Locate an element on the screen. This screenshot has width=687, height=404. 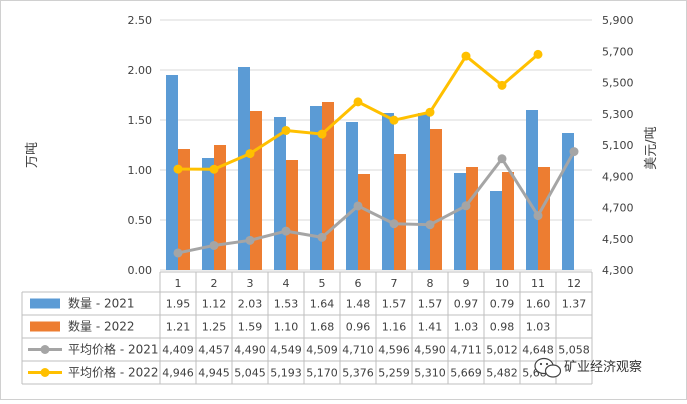
table-cell-value: 5,193 is located at coordinates (286, 373).